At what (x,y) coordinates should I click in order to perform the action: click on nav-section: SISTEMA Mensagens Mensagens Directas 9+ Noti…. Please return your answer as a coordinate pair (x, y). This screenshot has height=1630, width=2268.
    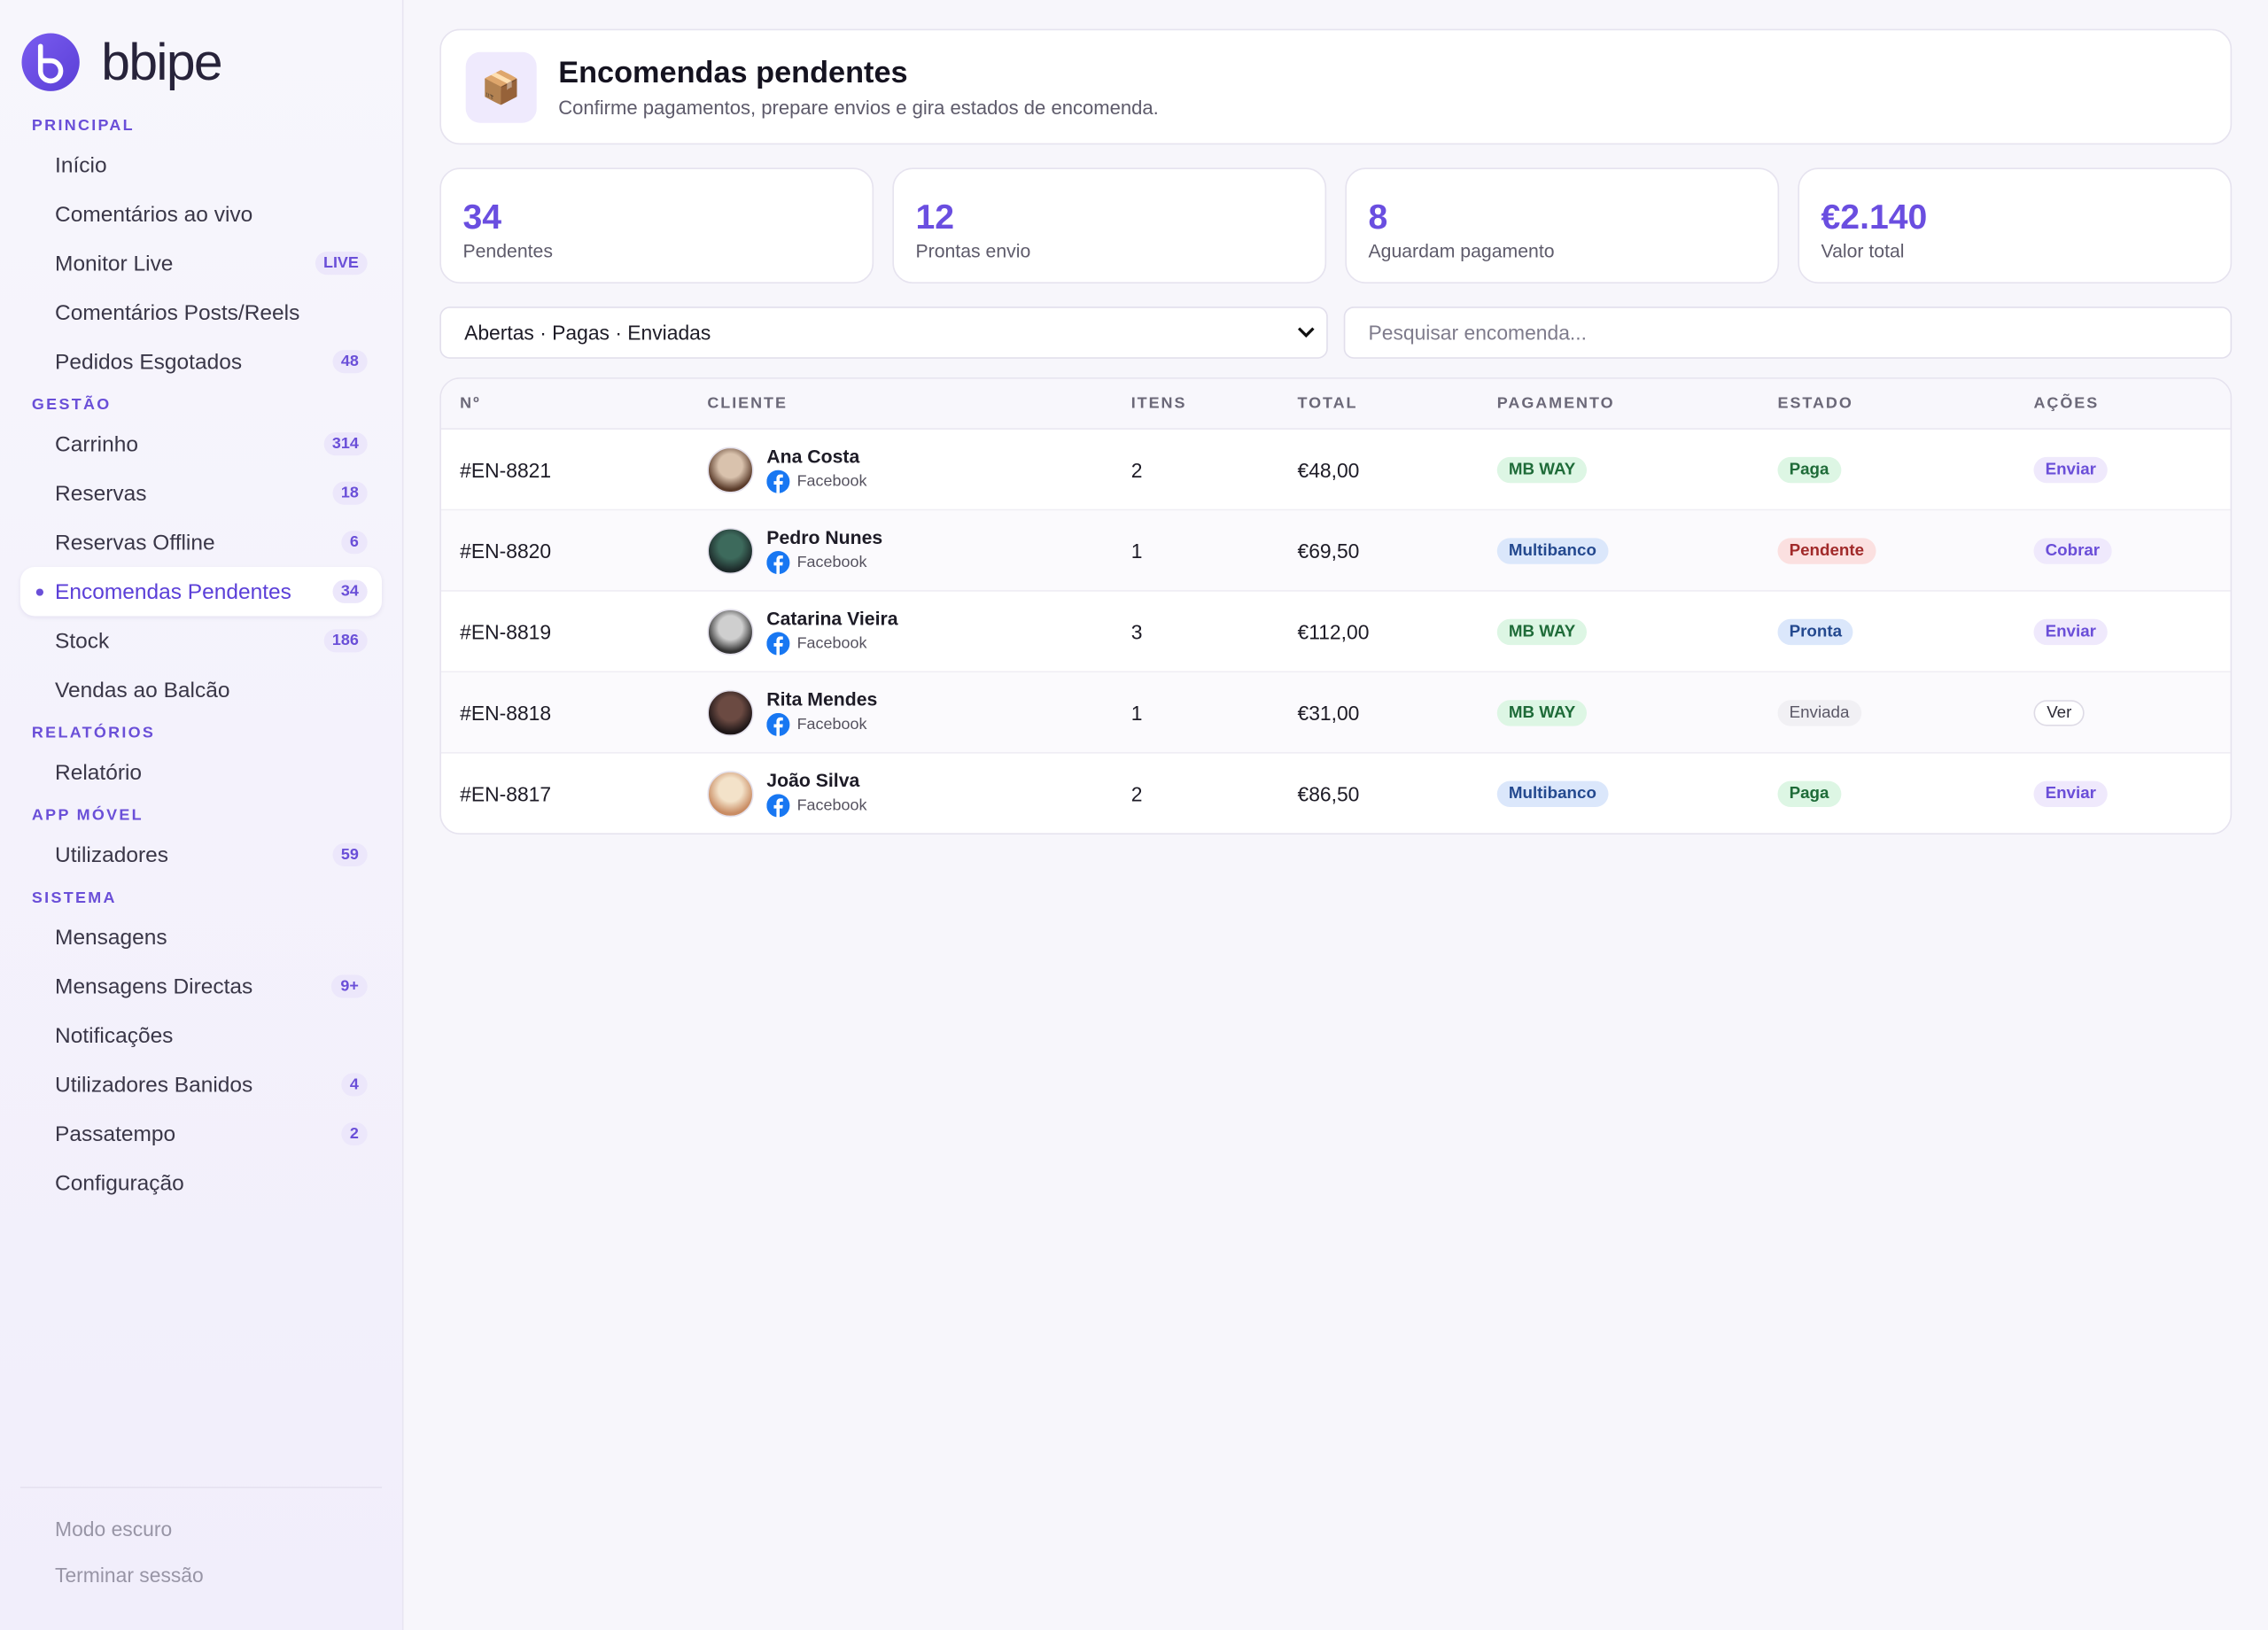
    Looking at the image, I should click on (201, 1047).